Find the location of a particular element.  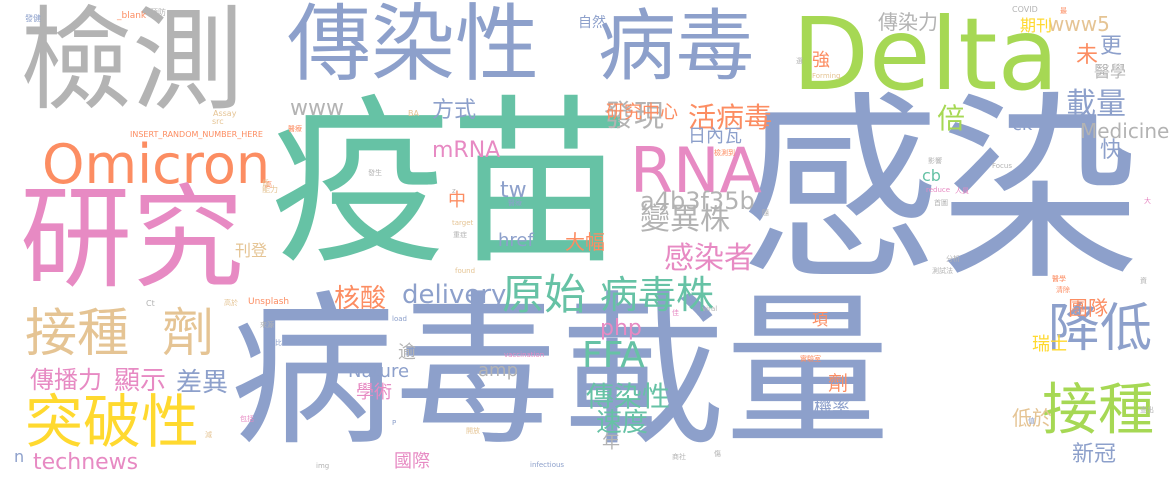

word: 研究 is located at coordinates (132, 239).